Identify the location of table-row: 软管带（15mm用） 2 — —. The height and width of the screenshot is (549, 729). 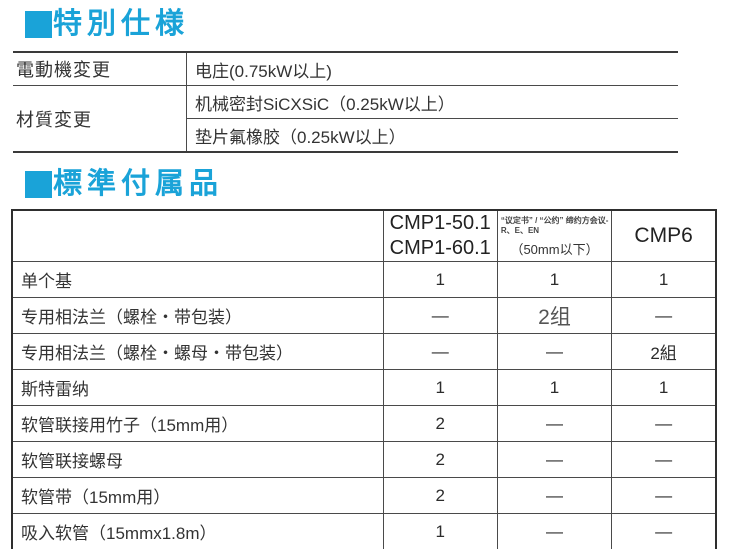
(364, 495).